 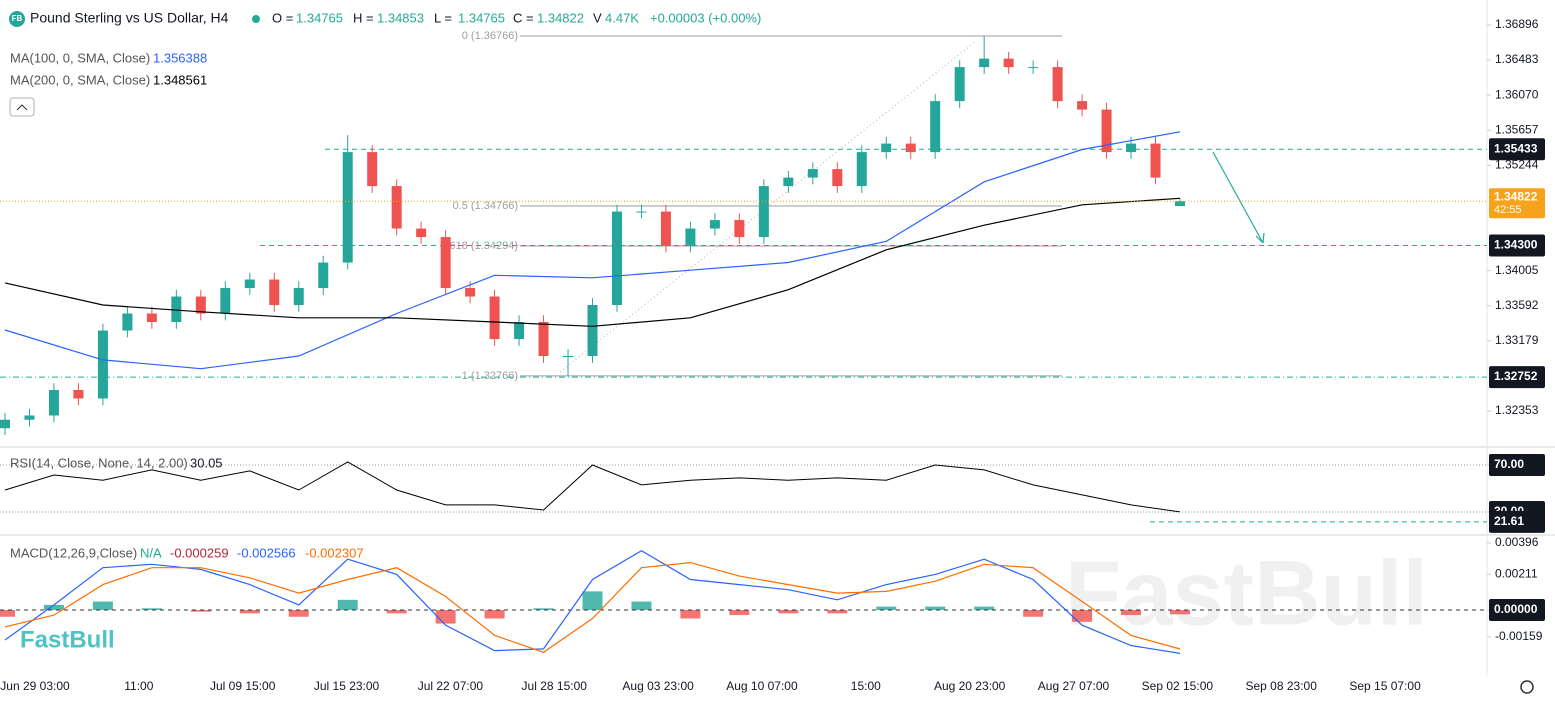 I want to click on y-tick-label: 1.35657, so click(x=1517, y=129).